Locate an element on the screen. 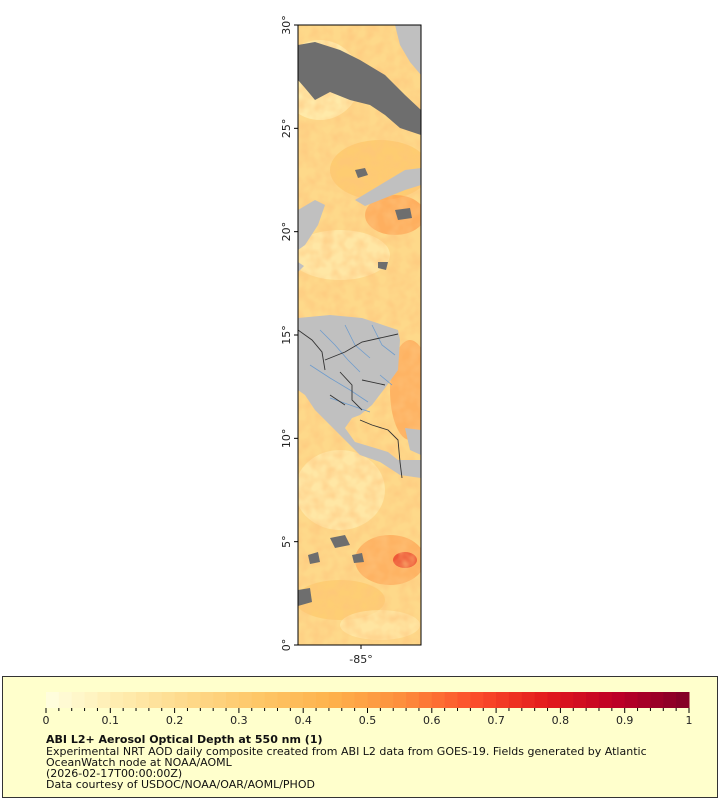  lat-tick-label: 10° is located at coordinates (286, 439).